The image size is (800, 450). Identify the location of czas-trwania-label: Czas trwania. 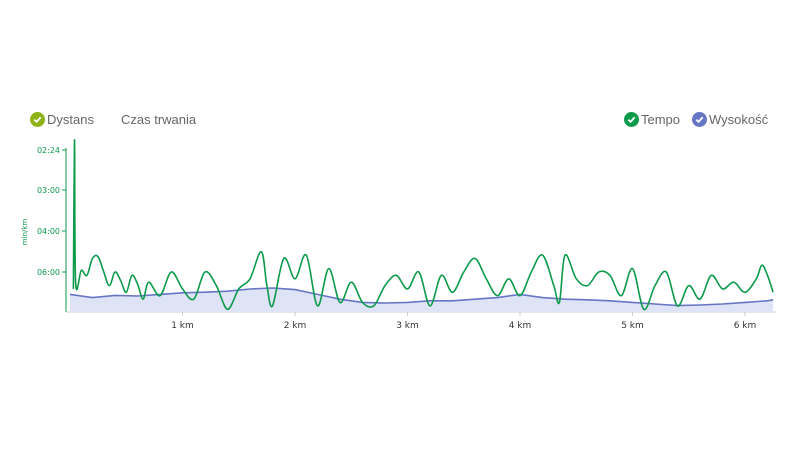
(159, 119).